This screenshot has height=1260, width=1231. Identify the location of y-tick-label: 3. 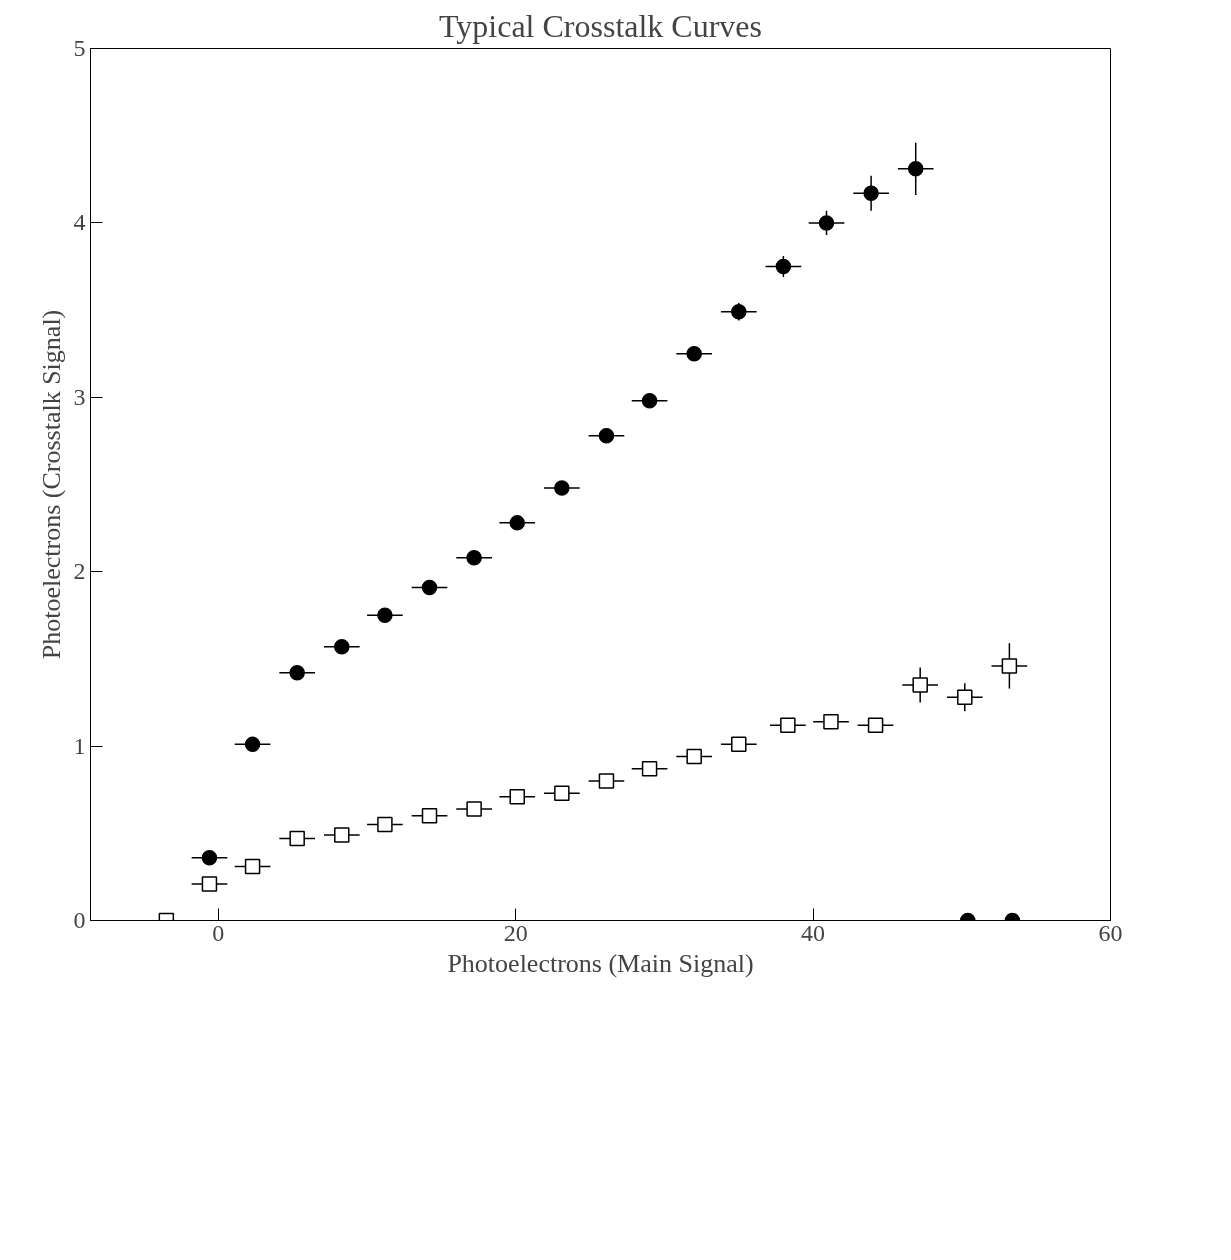
(79, 396).